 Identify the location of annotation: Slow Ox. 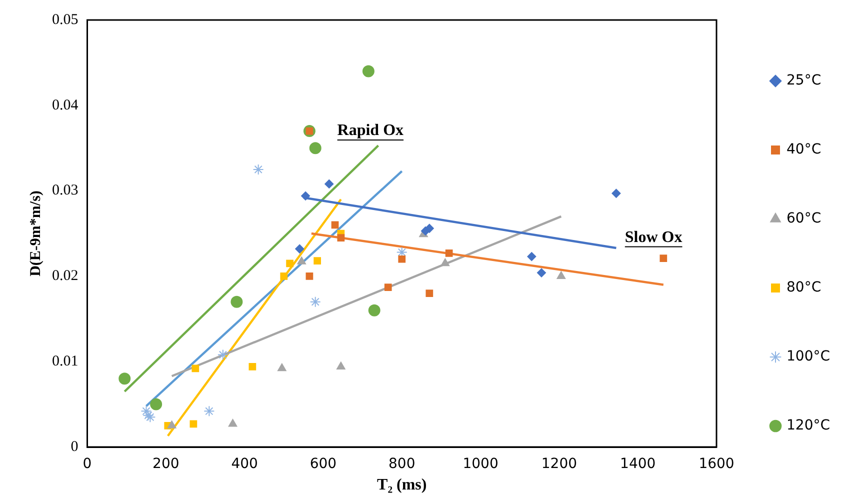
(653, 237).